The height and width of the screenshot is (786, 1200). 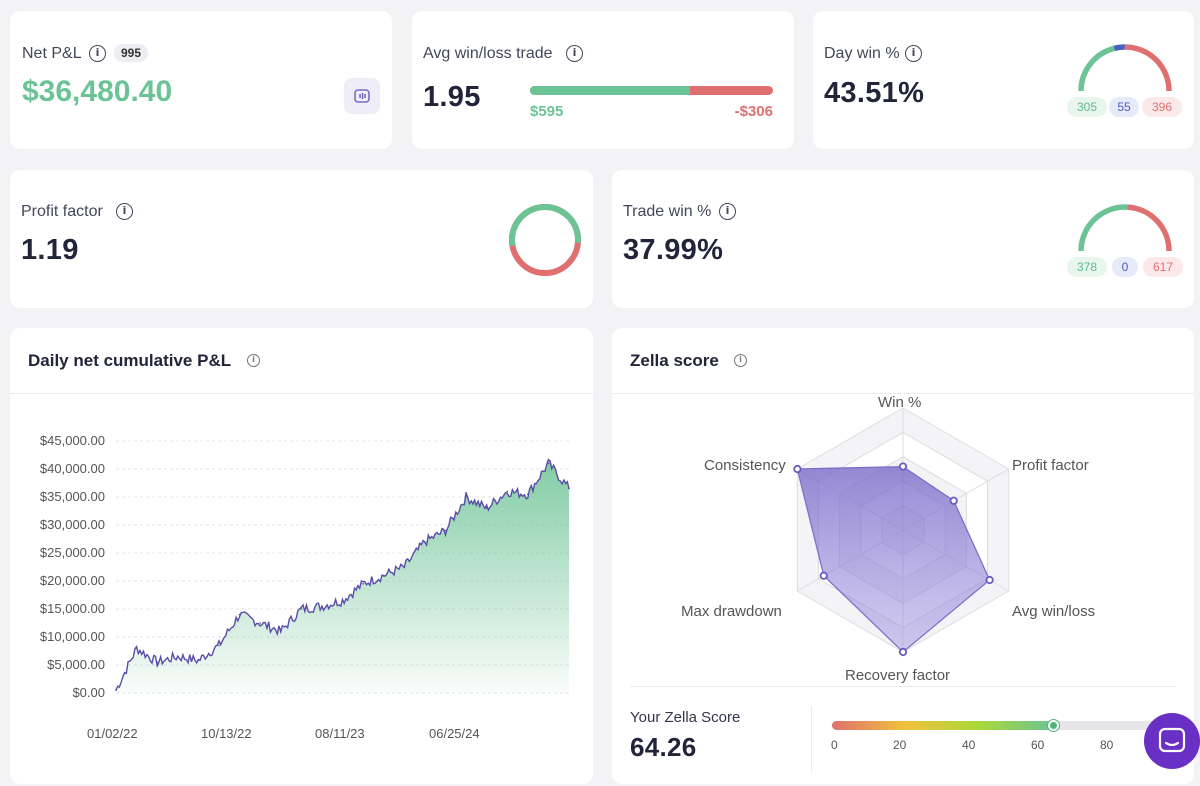 I want to click on trade-win-label: Trade win %, so click(x=667, y=211).